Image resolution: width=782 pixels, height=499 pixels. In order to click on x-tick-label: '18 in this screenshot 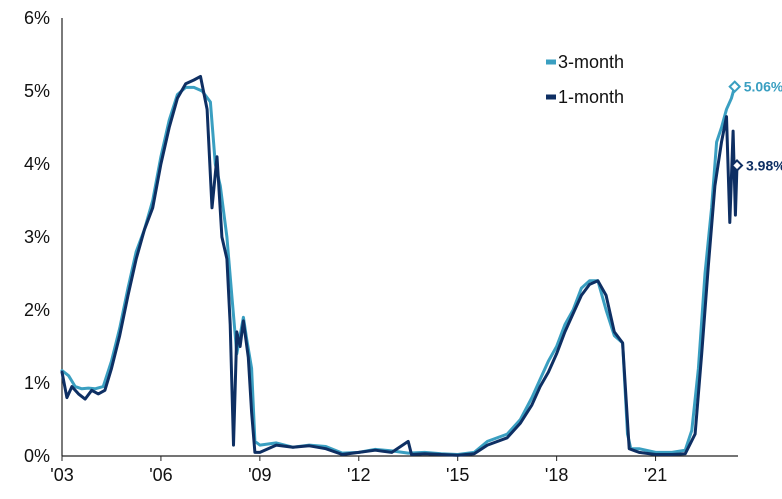, I will do `click(556, 475)`.